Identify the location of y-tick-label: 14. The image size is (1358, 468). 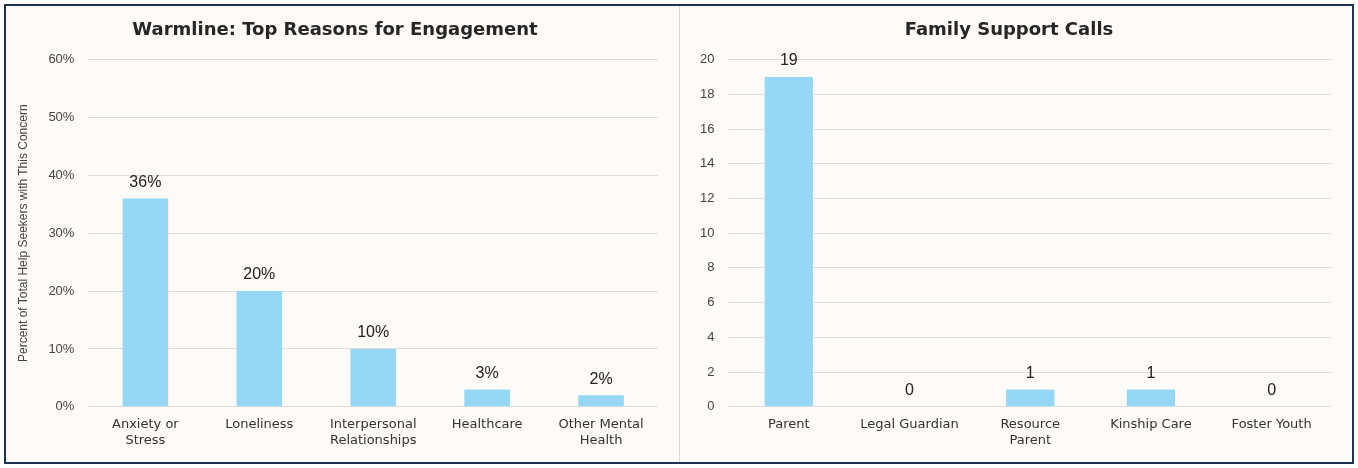
(706, 163).